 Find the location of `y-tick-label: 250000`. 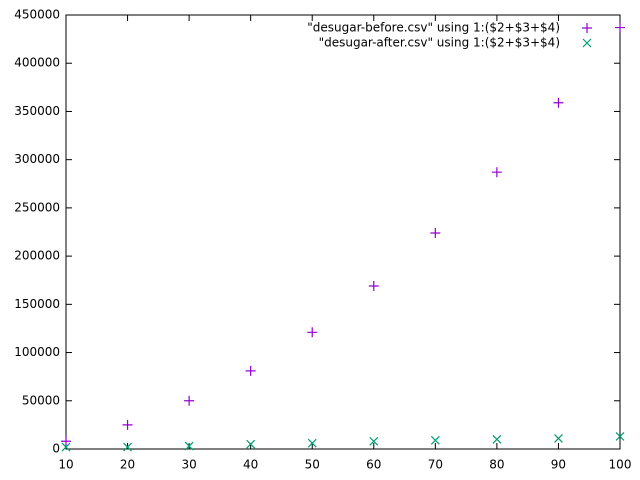

y-tick-label: 250000 is located at coordinates (37, 207).